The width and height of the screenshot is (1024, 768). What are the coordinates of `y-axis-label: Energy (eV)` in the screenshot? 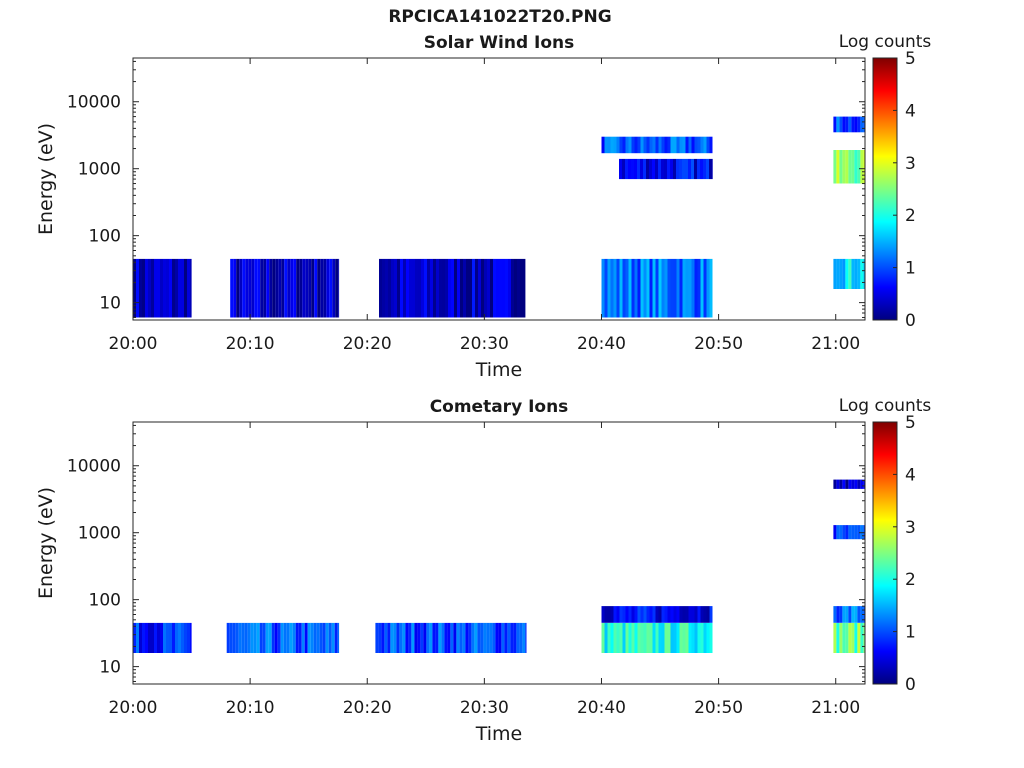 It's located at (46, 179).